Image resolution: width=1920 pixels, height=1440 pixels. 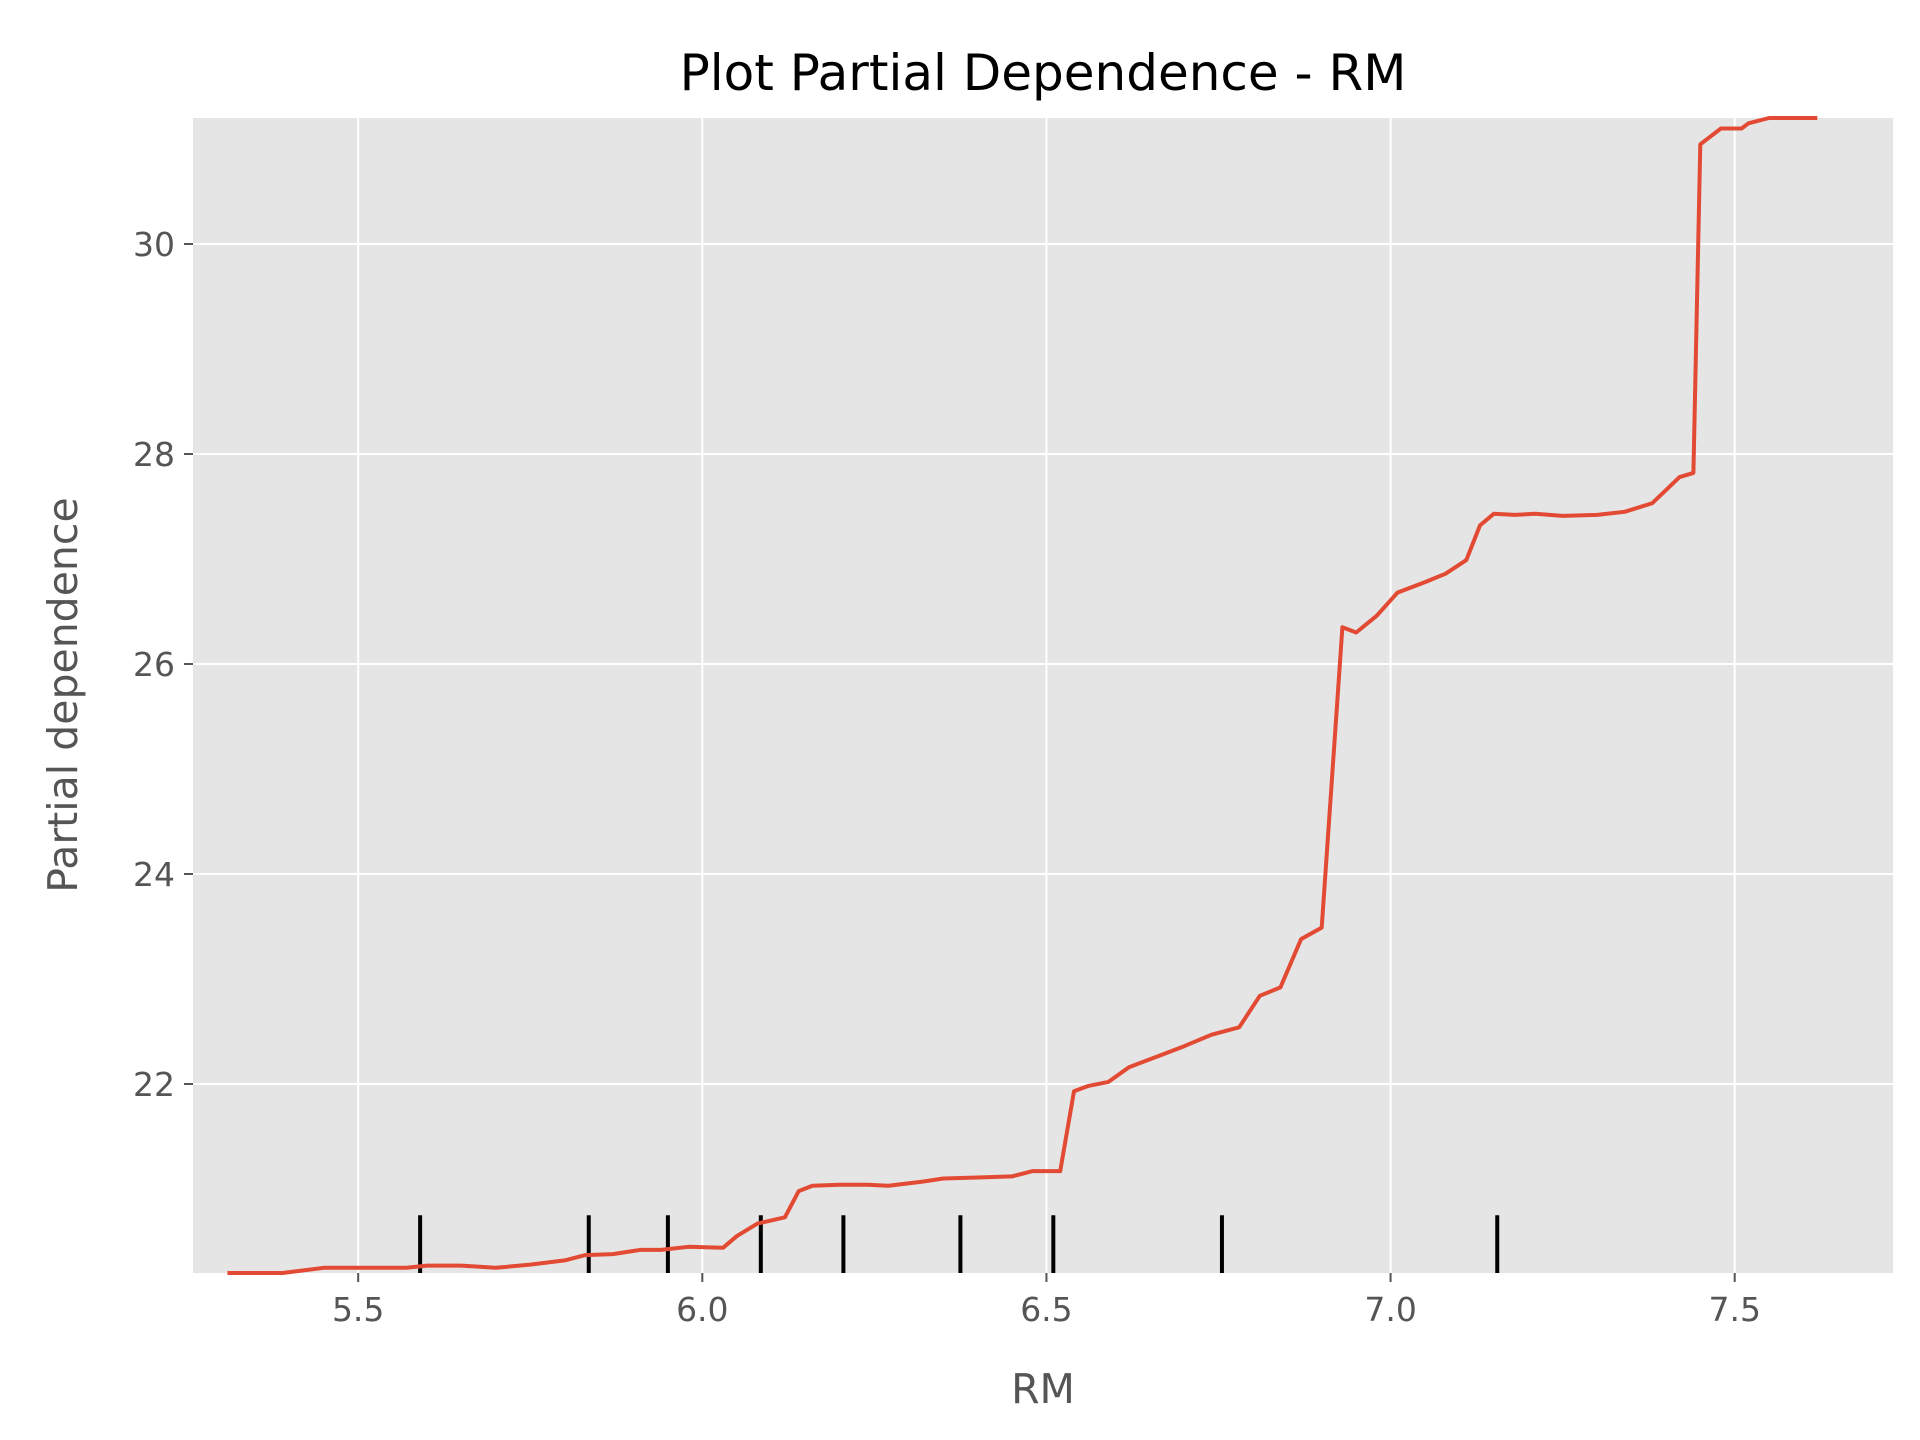 What do you see at coordinates (1390, 1309) in the screenshot?
I see `x-tick-label: 7.0` at bounding box center [1390, 1309].